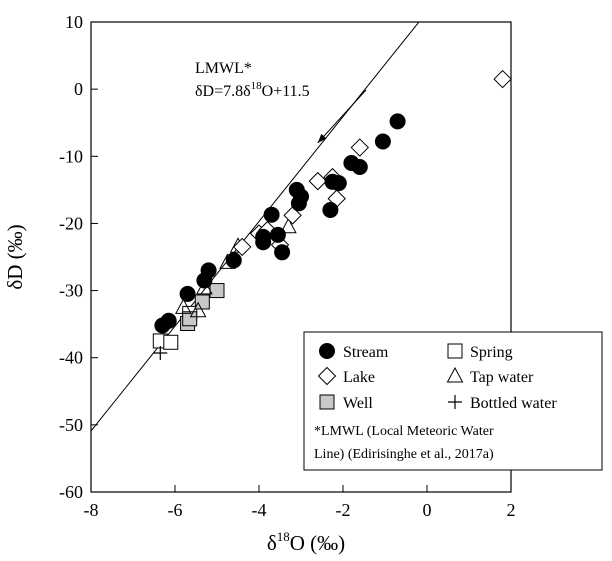 The height and width of the screenshot is (561, 612). What do you see at coordinates (71, 492) in the screenshot?
I see `y-tick-label: -60` at bounding box center [71, 492].